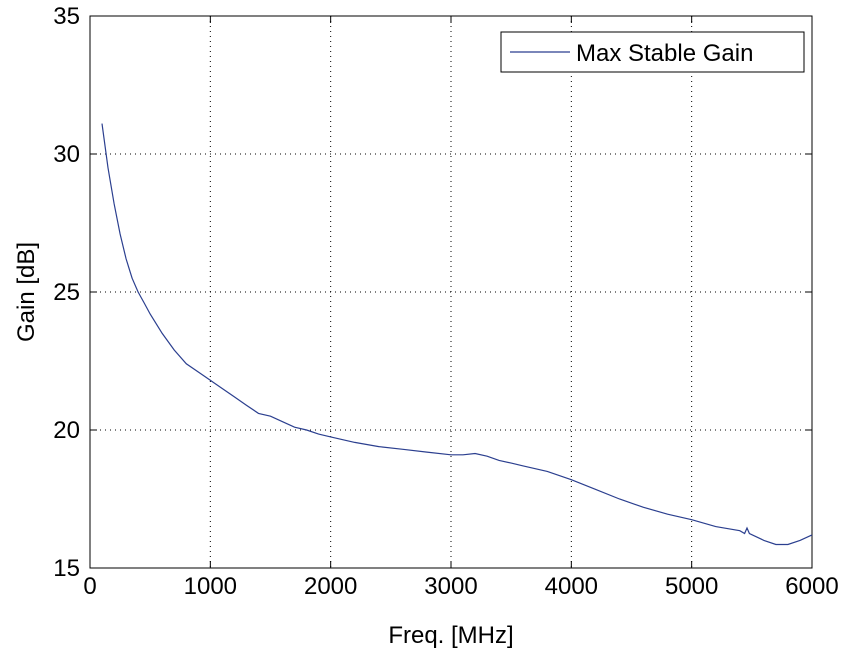  Describe the element at coordinates (664, 53) in the screenshot. I see `legend-label-max-stable-gain: Max Stable Gain` at that location.